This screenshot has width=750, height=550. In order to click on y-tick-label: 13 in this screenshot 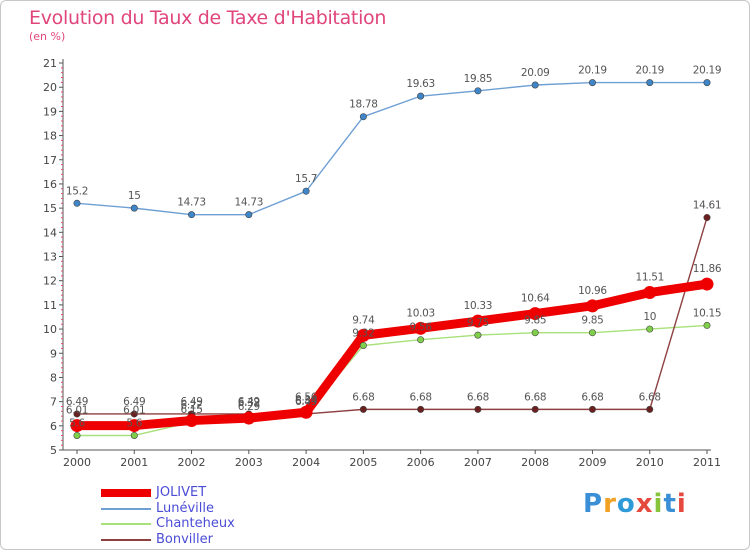, I will do `click(50, 257)`.